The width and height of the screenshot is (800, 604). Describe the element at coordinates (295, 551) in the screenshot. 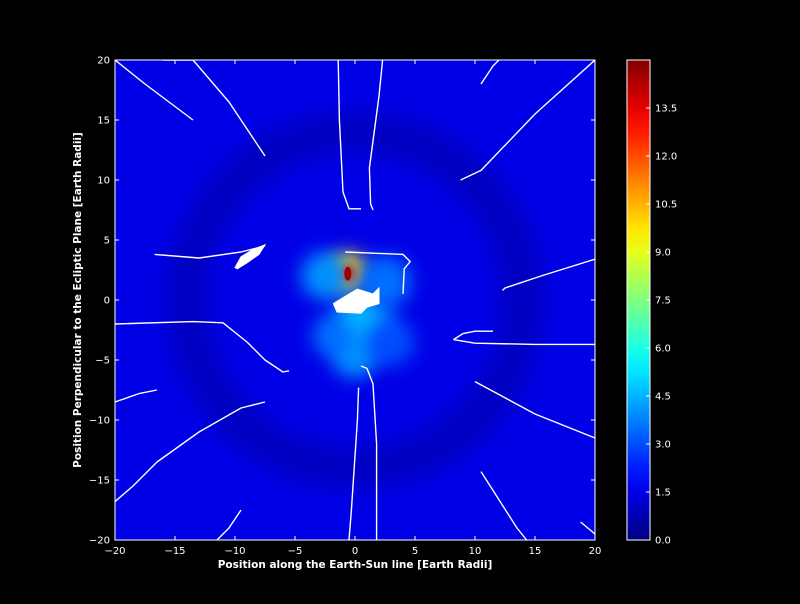

I see `x-tick-label: −5` at that location.